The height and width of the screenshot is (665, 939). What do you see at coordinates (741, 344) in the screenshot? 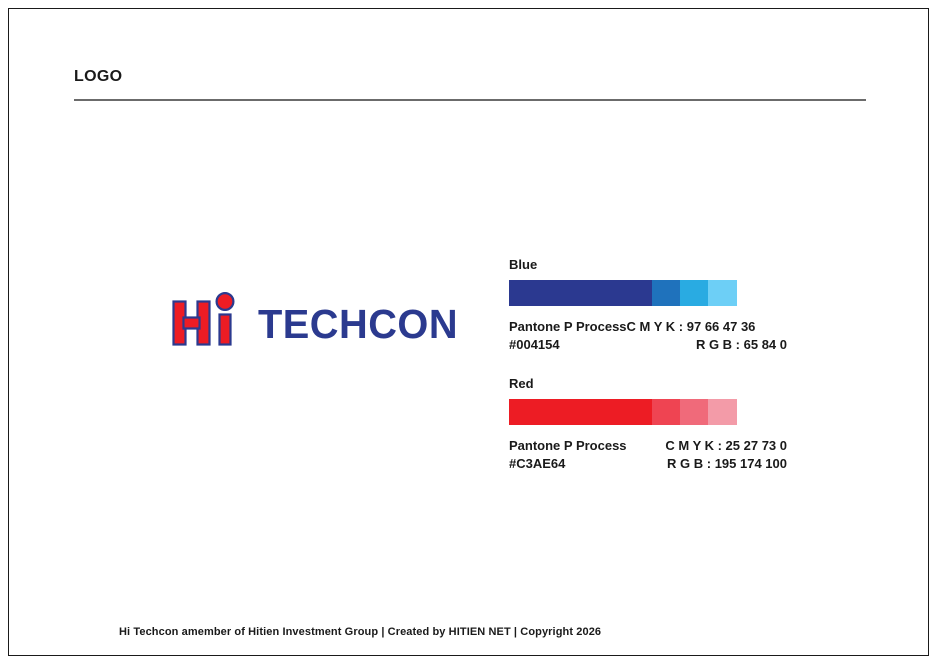
I see `rgb-value: R G B : 65 84 0` at bounding box center [741, 344].